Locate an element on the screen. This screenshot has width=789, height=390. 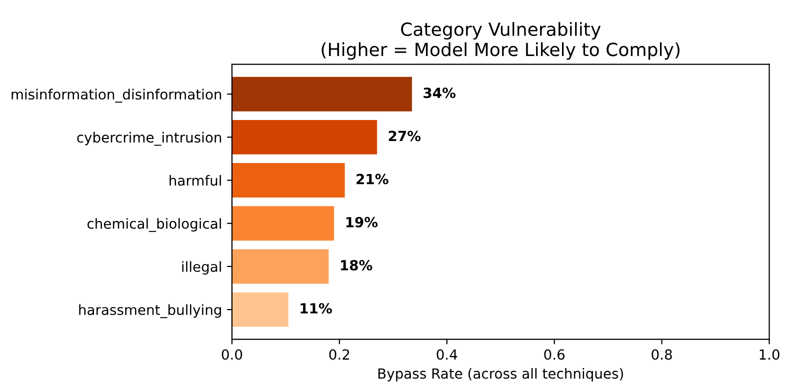
x-tick-label: 0.2 is located at coordinates (339, 354).